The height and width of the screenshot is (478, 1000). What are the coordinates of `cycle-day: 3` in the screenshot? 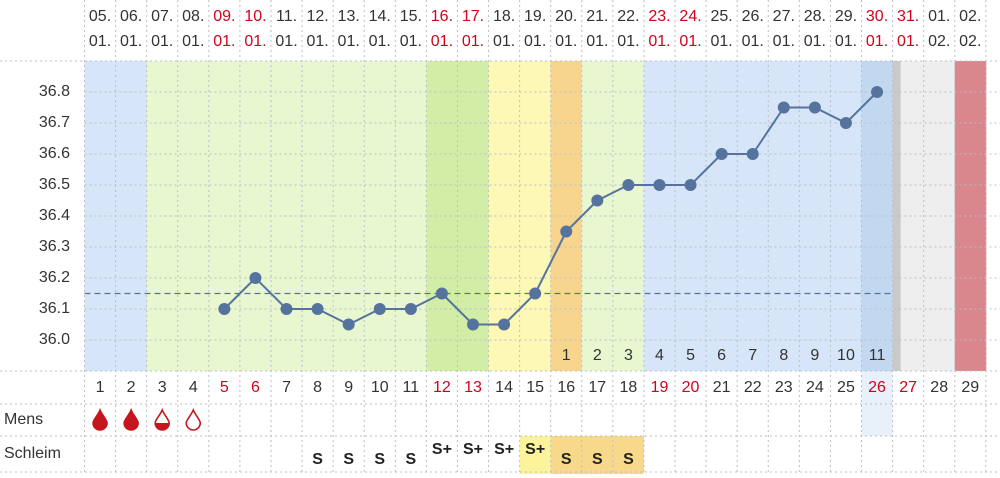 It's located at (162, 387).